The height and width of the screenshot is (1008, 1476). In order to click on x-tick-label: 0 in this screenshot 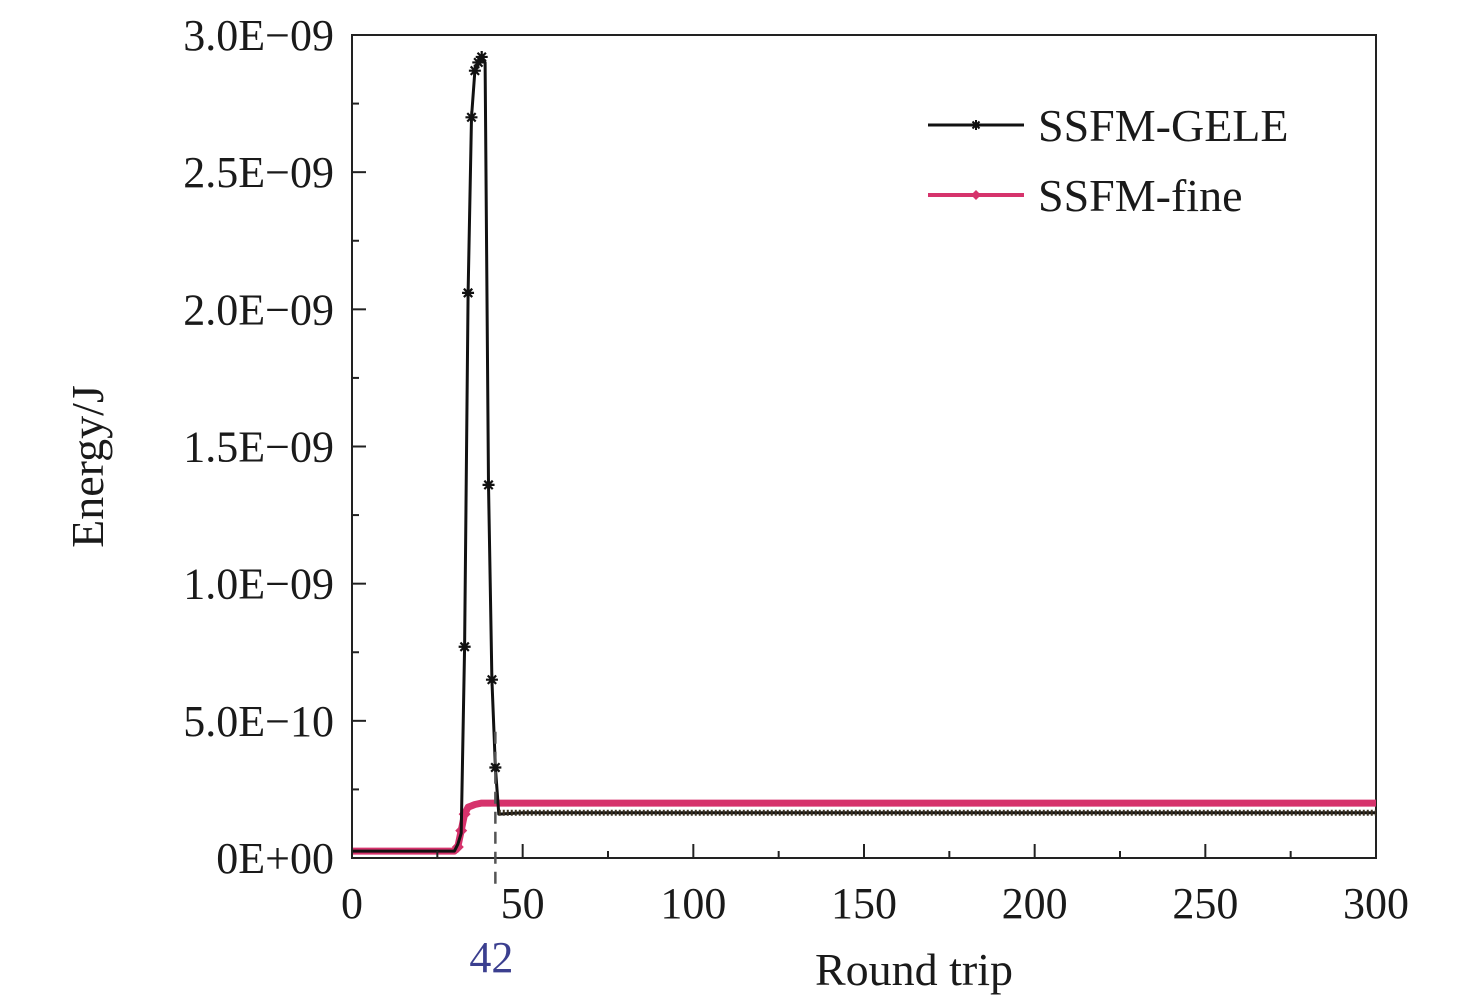, I will do `click(352, 903)`.